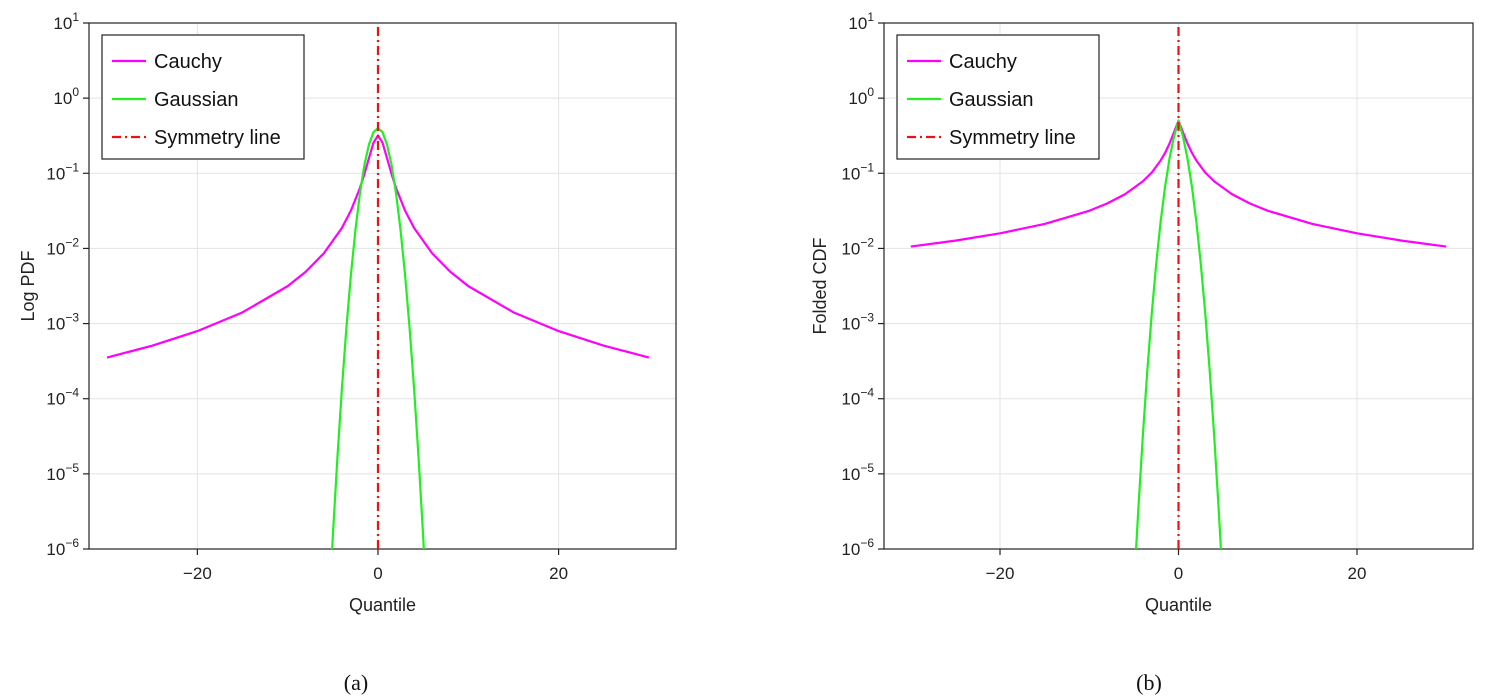 The width and height of the screenshot is (1486, 700). What do you see at coordinates (1149, 682) in the screenshot?
I see `panel-caption: (b)` at bounding box center [1149, 682].